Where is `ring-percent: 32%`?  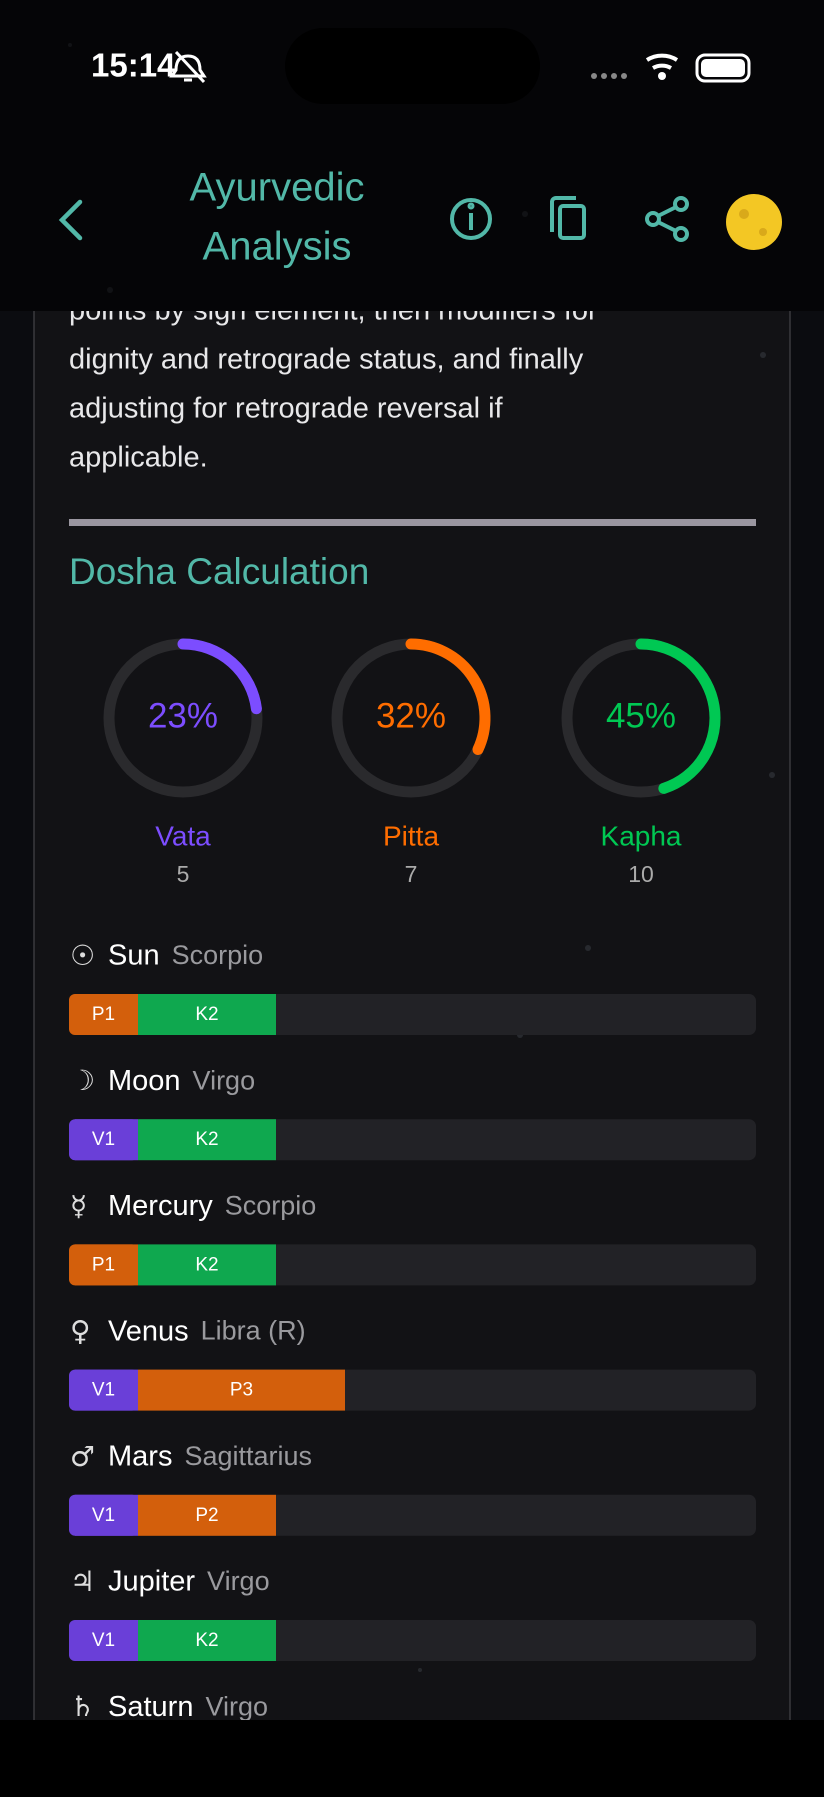
ring-percent: 32% is located at coordinates (411, 715).